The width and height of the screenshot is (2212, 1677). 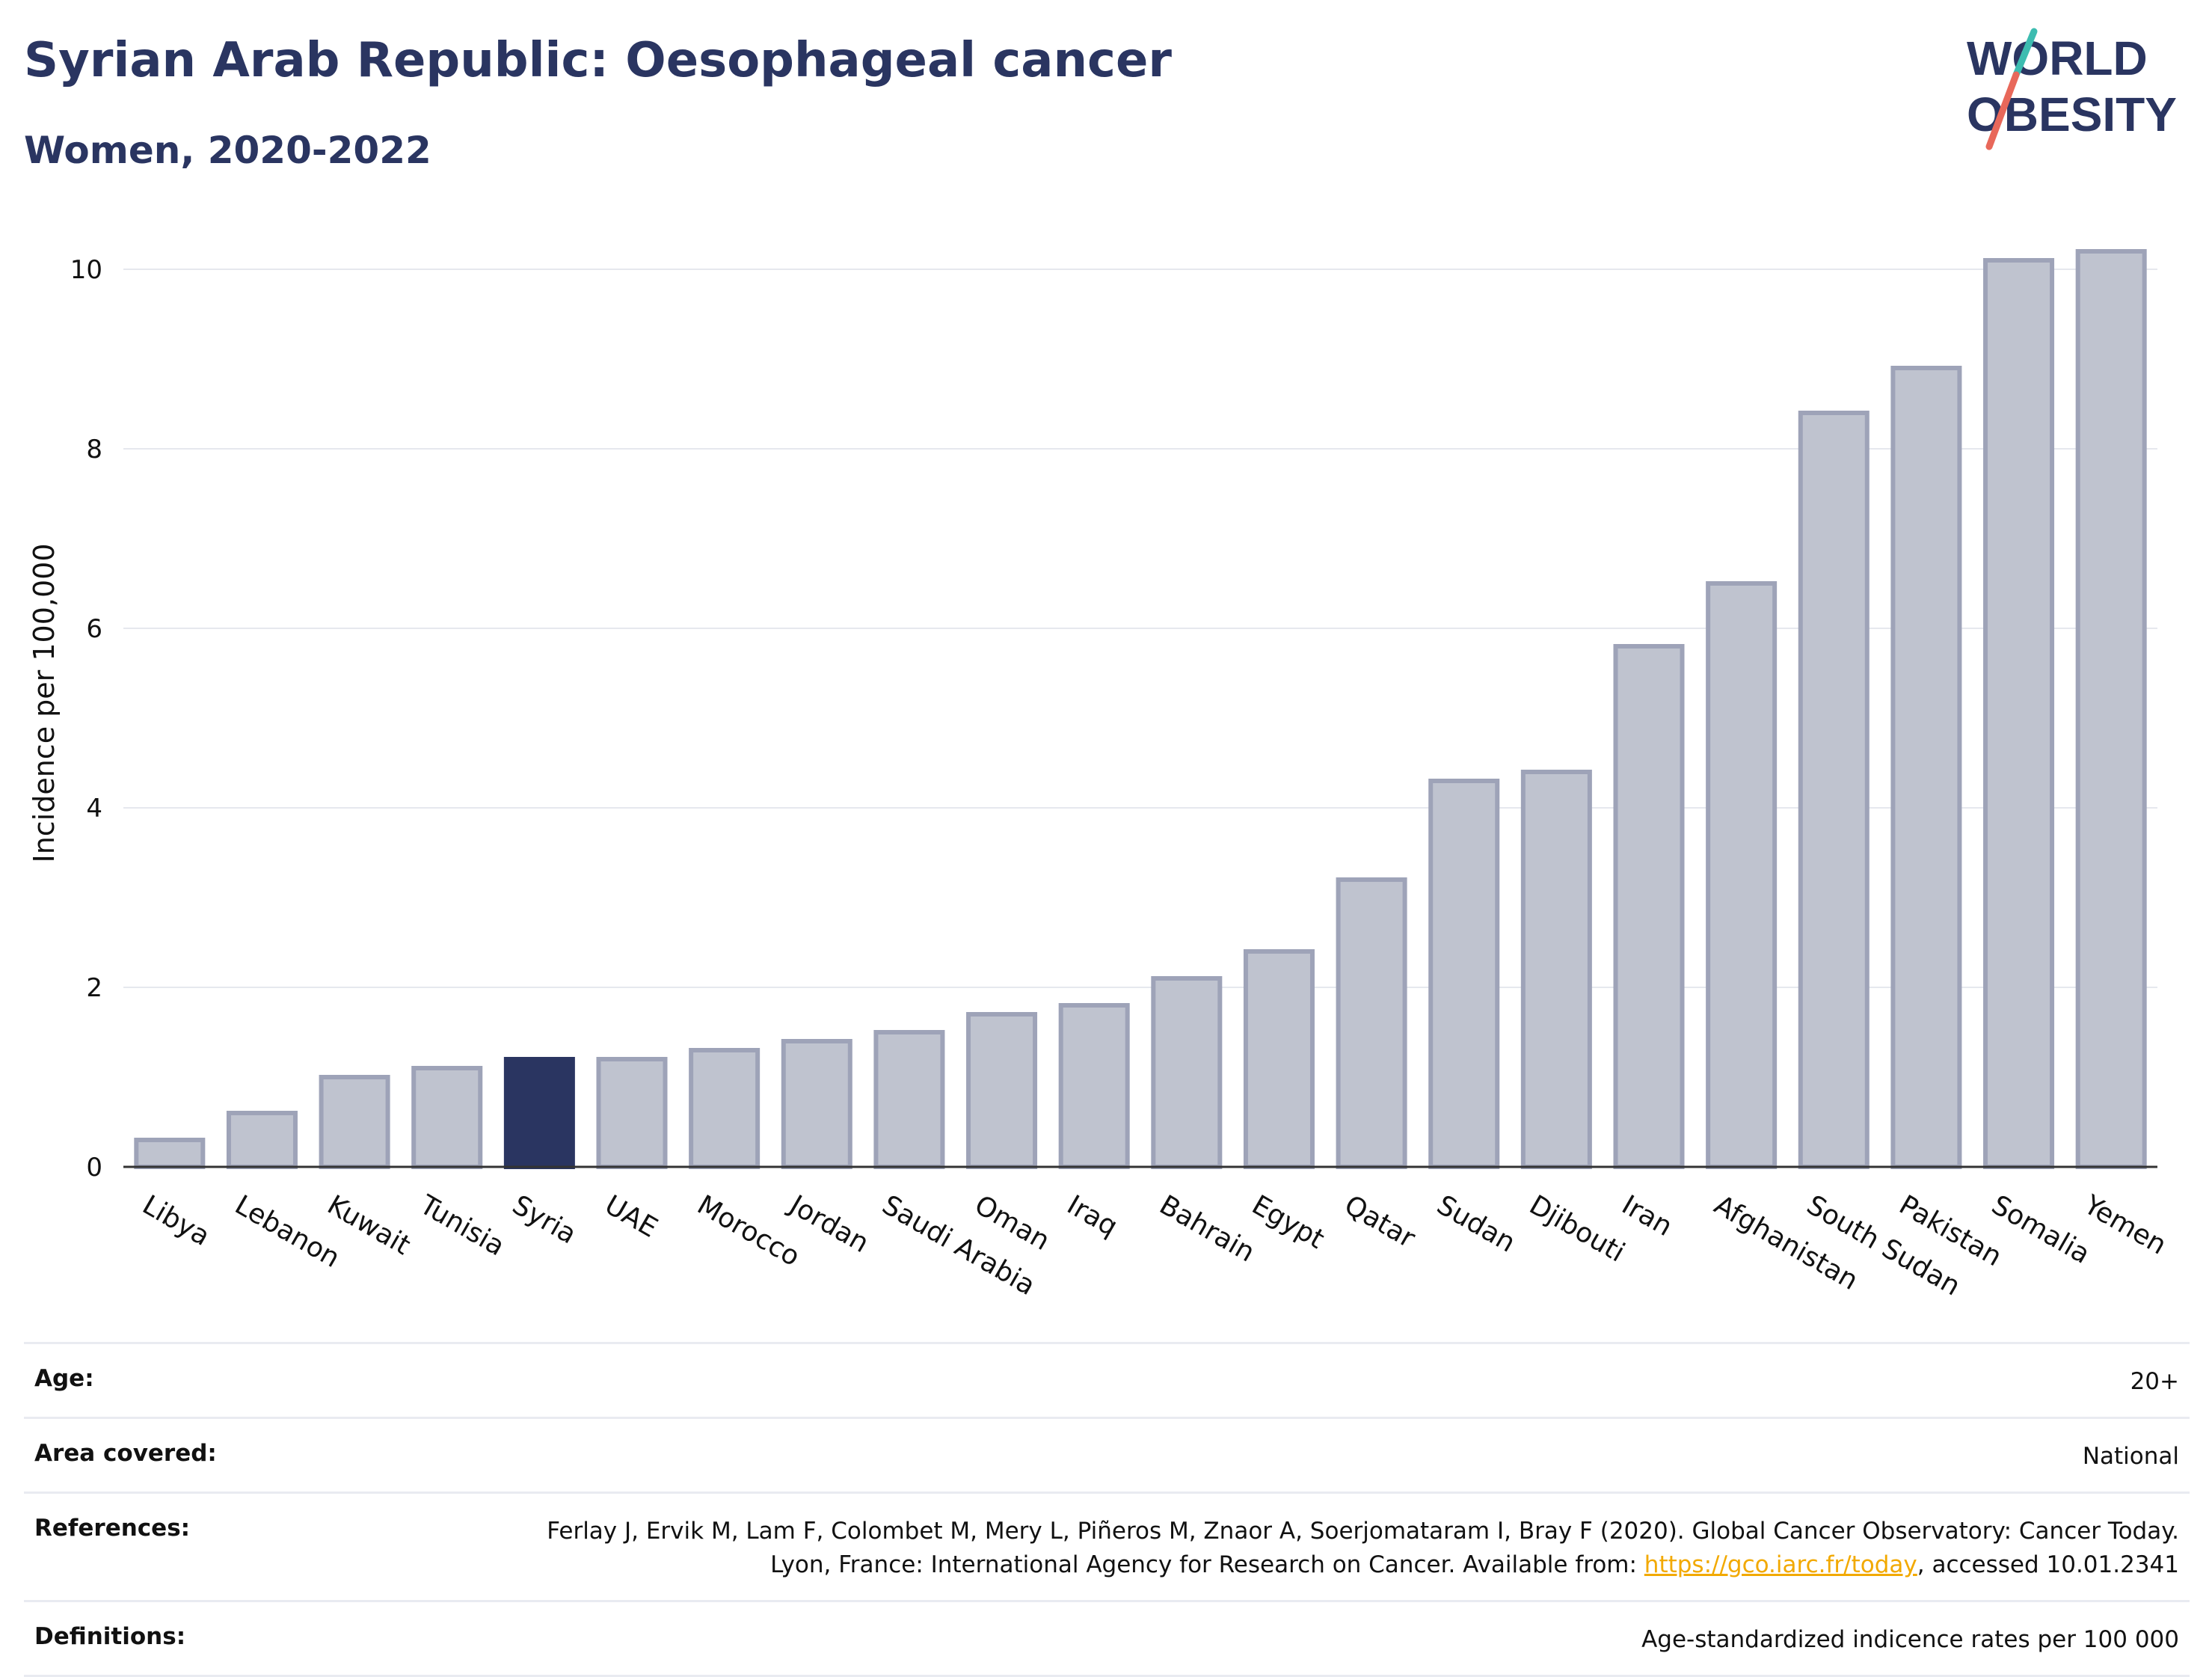 What do you see at coordinates (1475, 1223) in the screenshot?
I see `x-tick-label: Sudan` at bounding box center [1475, 1223].